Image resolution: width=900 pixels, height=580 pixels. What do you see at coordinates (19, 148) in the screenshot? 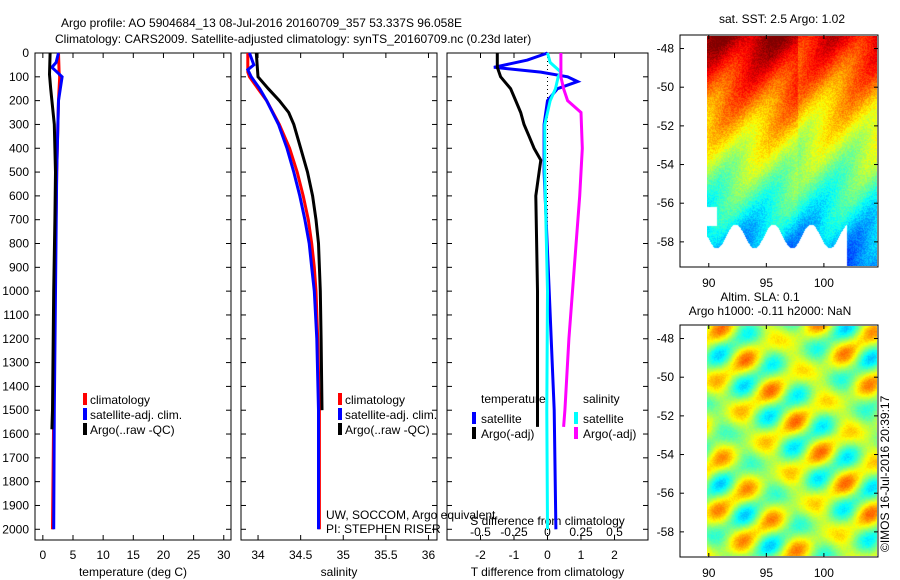
I see `y-tick-label: 400` at bounding box center [19, 148].